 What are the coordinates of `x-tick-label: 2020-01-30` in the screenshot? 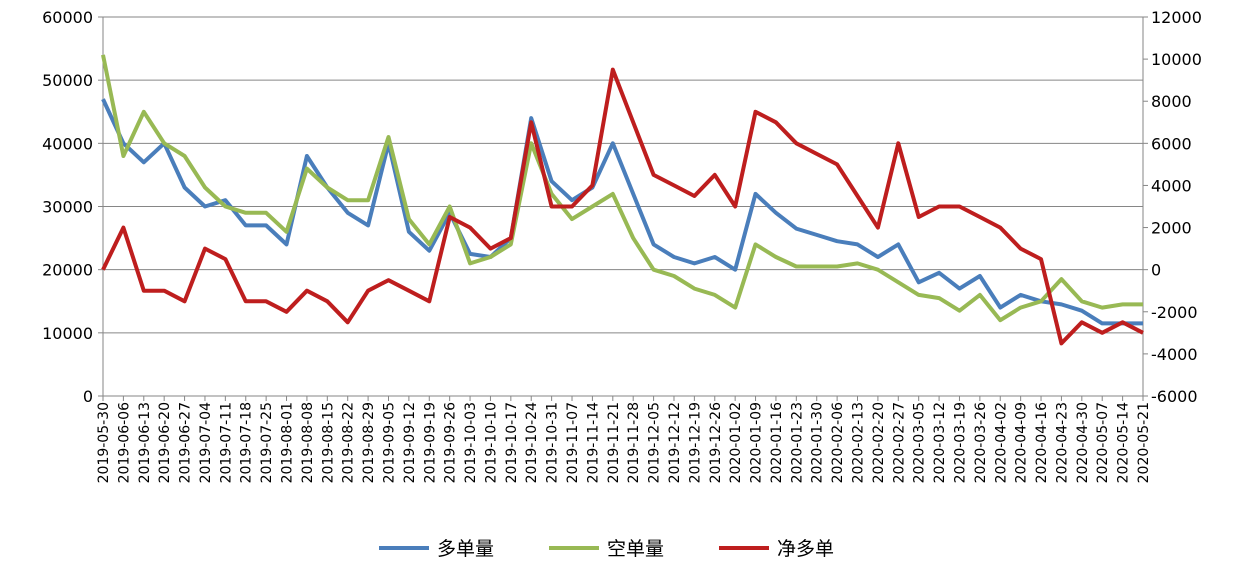 It's located at (818, 442).